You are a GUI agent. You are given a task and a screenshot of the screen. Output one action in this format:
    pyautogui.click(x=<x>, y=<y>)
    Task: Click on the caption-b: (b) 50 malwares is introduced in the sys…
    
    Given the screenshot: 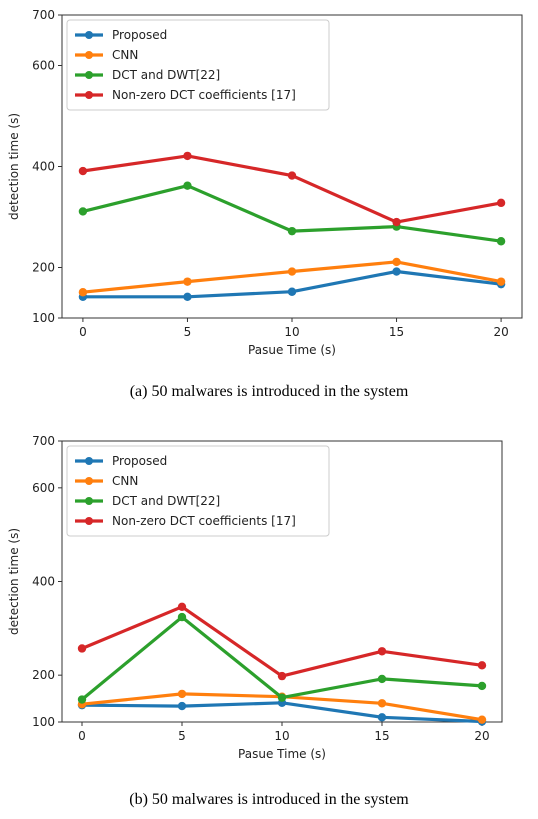 What is the action you would take?
    pyautogui.click(x=269, y=799)
    